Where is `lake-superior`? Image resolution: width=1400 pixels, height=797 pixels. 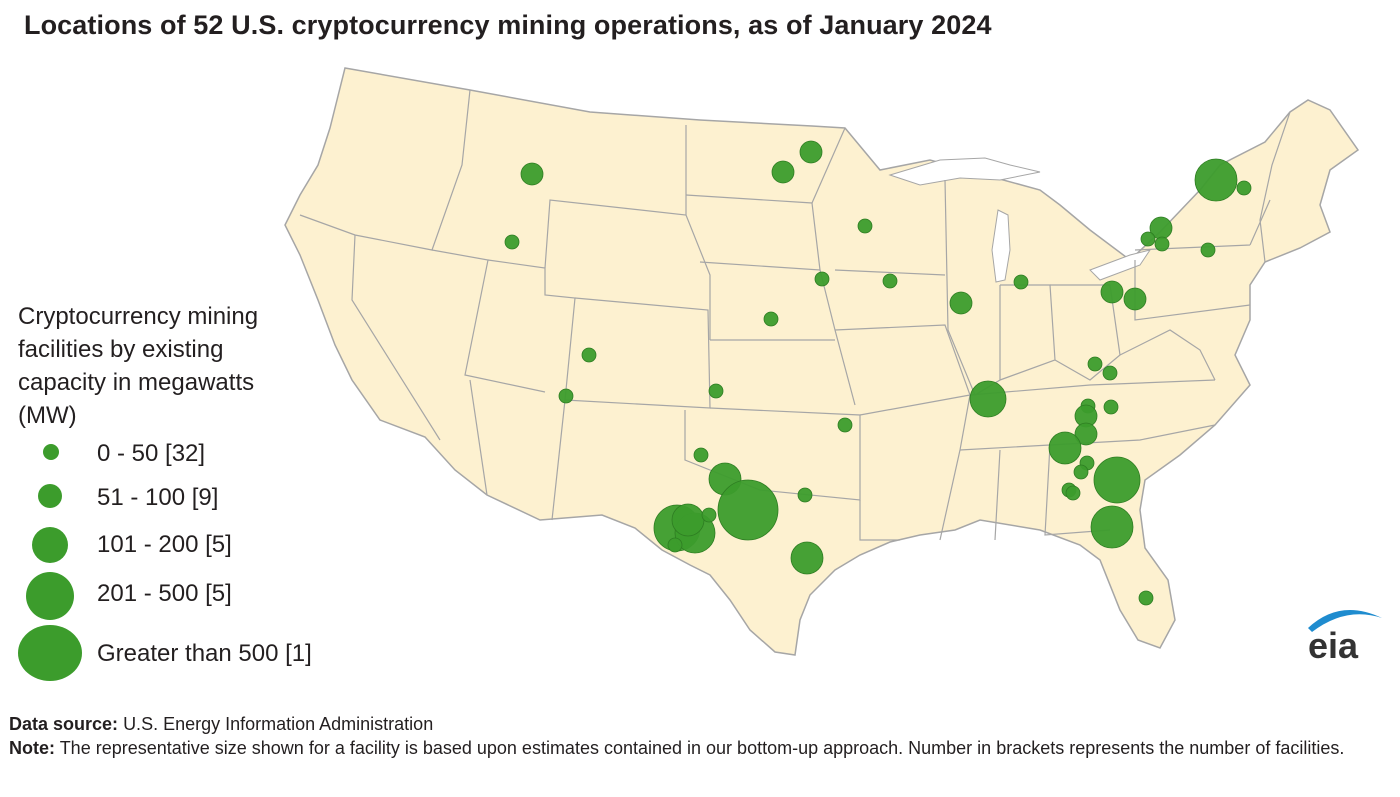 lake-superior is located at coordinates (964, 171).